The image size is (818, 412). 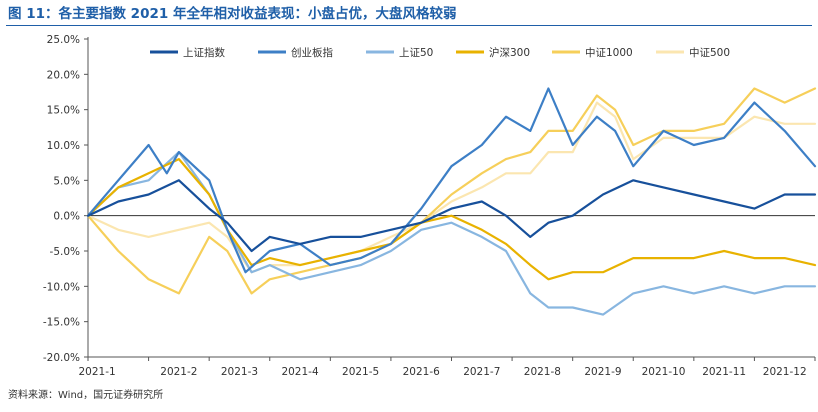 What do you see at coordinates (63, 111) in the screenshot?
I see `y-tick-label: 15.0%` at bounding box center [63, 111].